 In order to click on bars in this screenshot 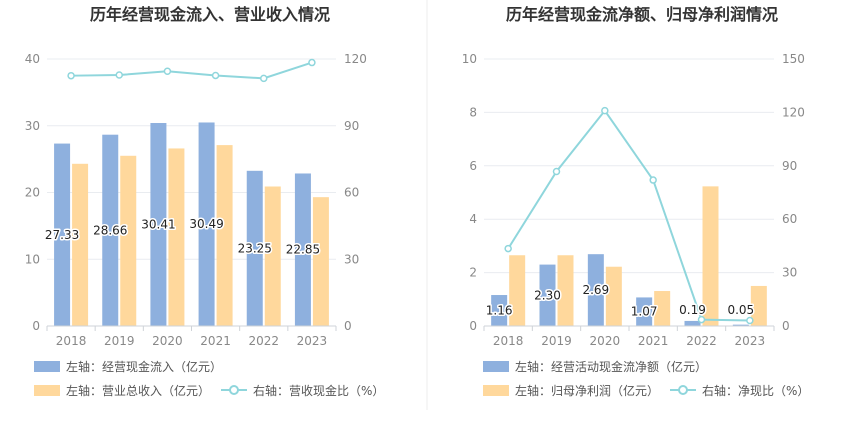, I will do `click(629, 256)`.